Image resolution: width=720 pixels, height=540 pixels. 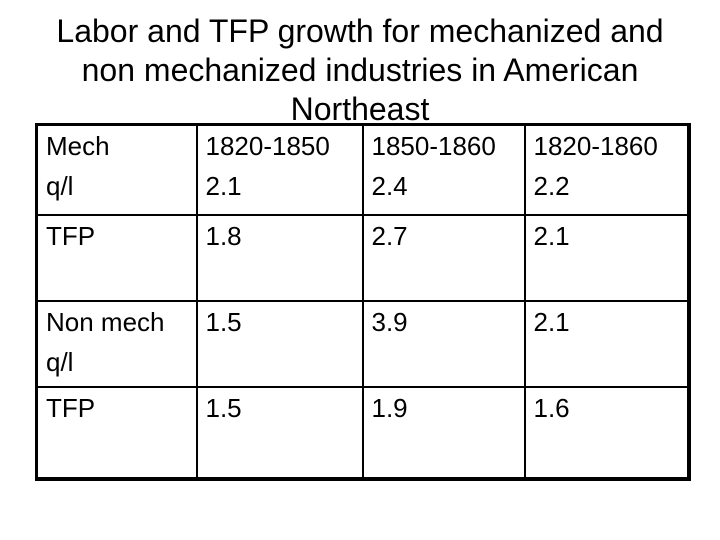 What do you see at coordinates (223, 235) in the screenshot?
I see `cell-text: 1.8` at bounding box center [223, 235].